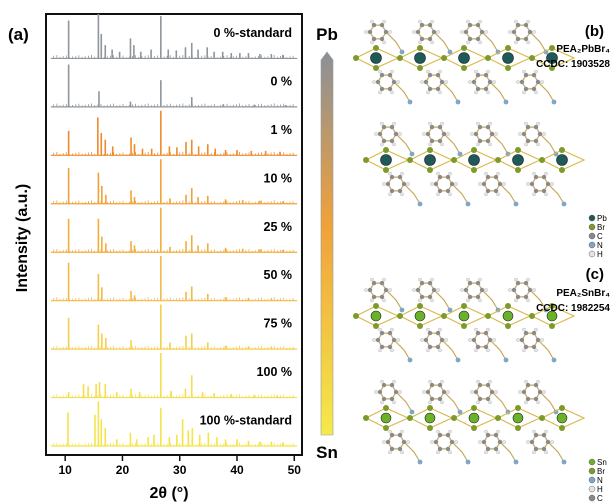 The height and width of the screenshot is (504, 616). I want to click on panel-c-ccdc: CCDC: 1982254, so click(573, 308).